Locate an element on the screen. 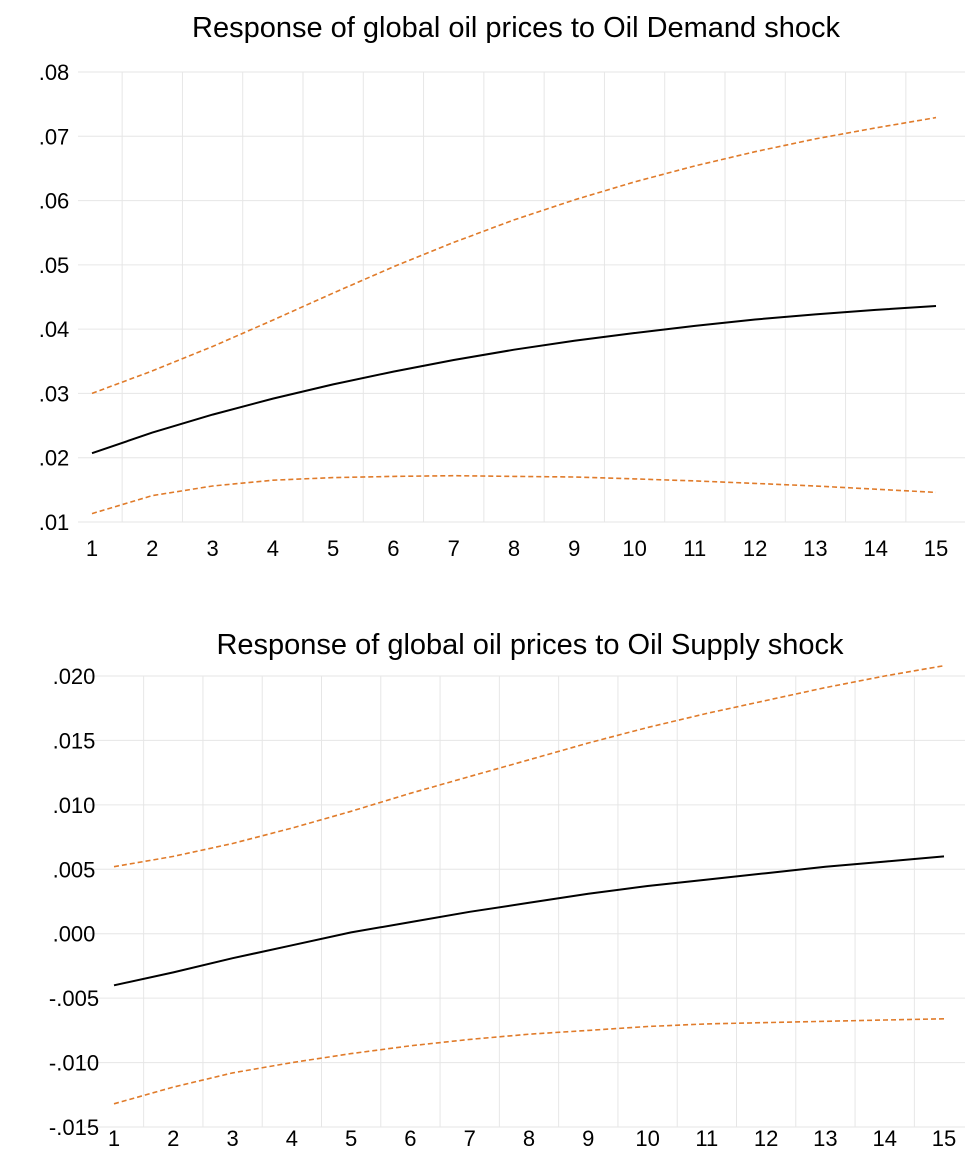 The width and height of the screenshot is (970, 1160). y-tick-label: .01 is located at coordinates (54, 522).